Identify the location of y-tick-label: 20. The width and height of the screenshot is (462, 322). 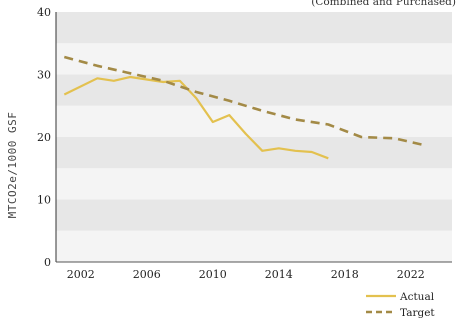
(44, 137).